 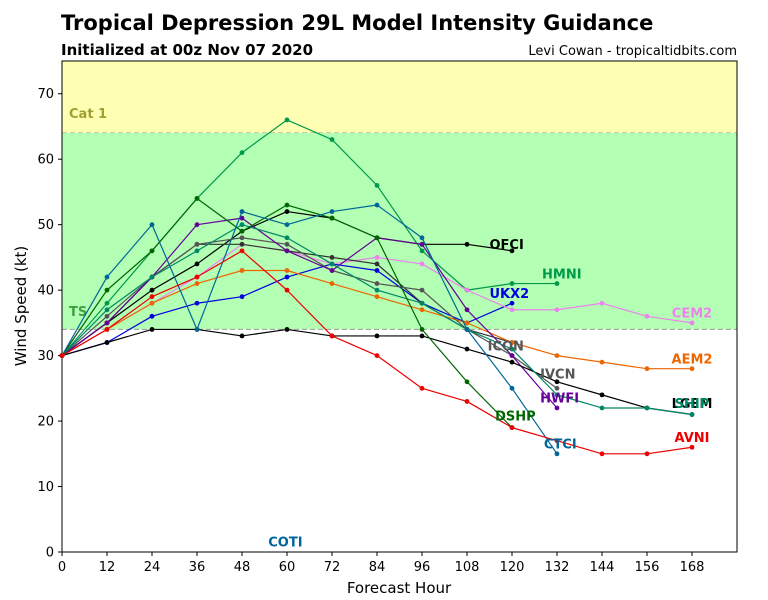 I want to click on x-tick-label: 120, so click(x=512, y=567).